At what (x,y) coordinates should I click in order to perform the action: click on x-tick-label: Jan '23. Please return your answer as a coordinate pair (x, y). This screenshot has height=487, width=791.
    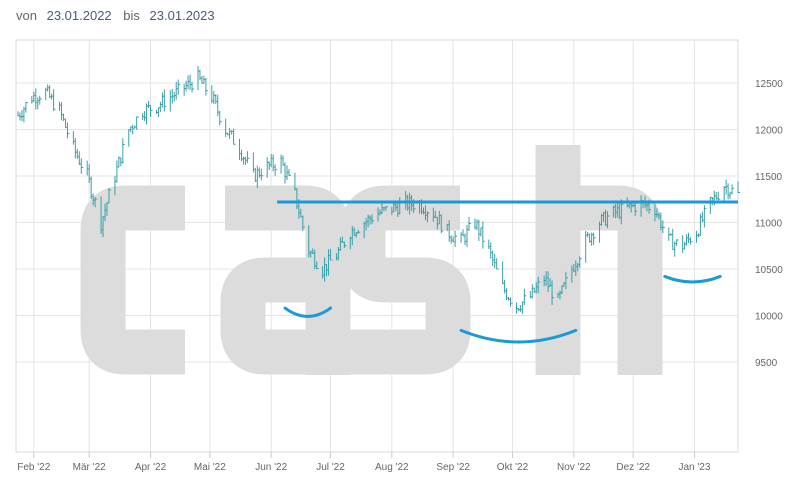
    Looking at the image, I should click on (695, 467).